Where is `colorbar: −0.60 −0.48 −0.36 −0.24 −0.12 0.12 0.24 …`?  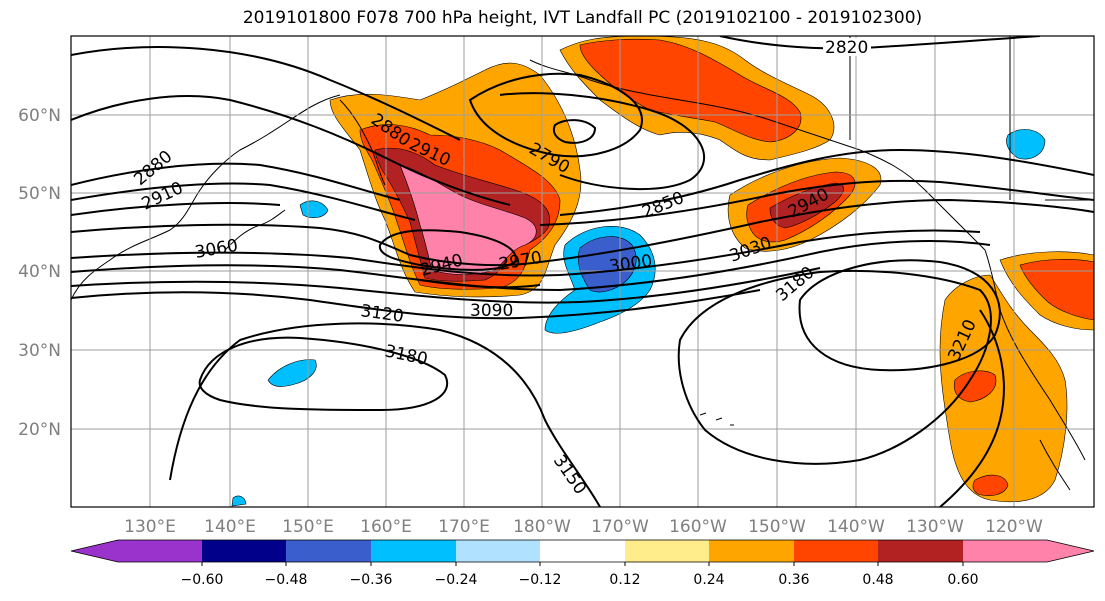 colorbar: −0.60 −0.48 −0.36 −0.24 −0.12 0.12 0.24 … is located at coordinates (582, 563).